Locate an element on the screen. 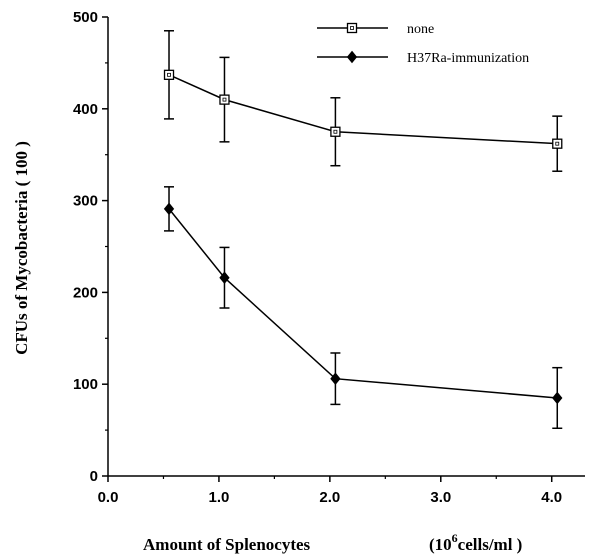 This screenshot has width=609, height=559. legend: none H37Ra-immunization is located at coordinates (423, 44).